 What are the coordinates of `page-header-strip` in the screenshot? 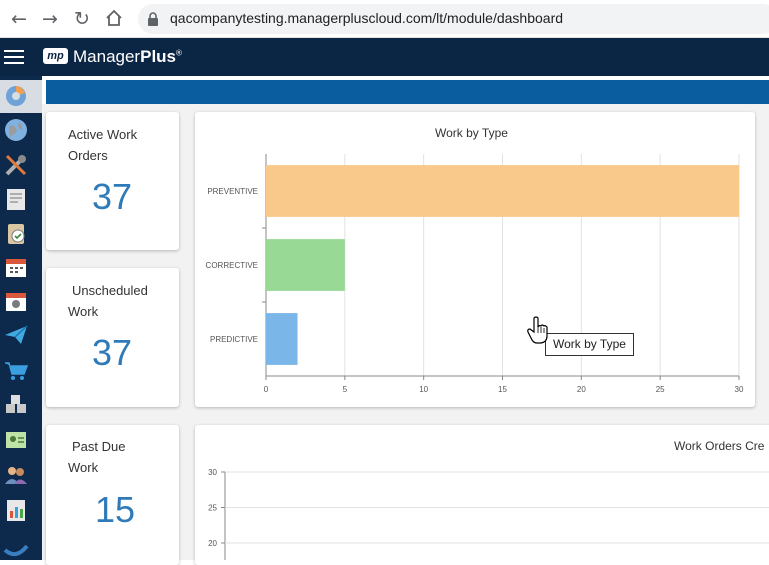 It's located at (407, 92).